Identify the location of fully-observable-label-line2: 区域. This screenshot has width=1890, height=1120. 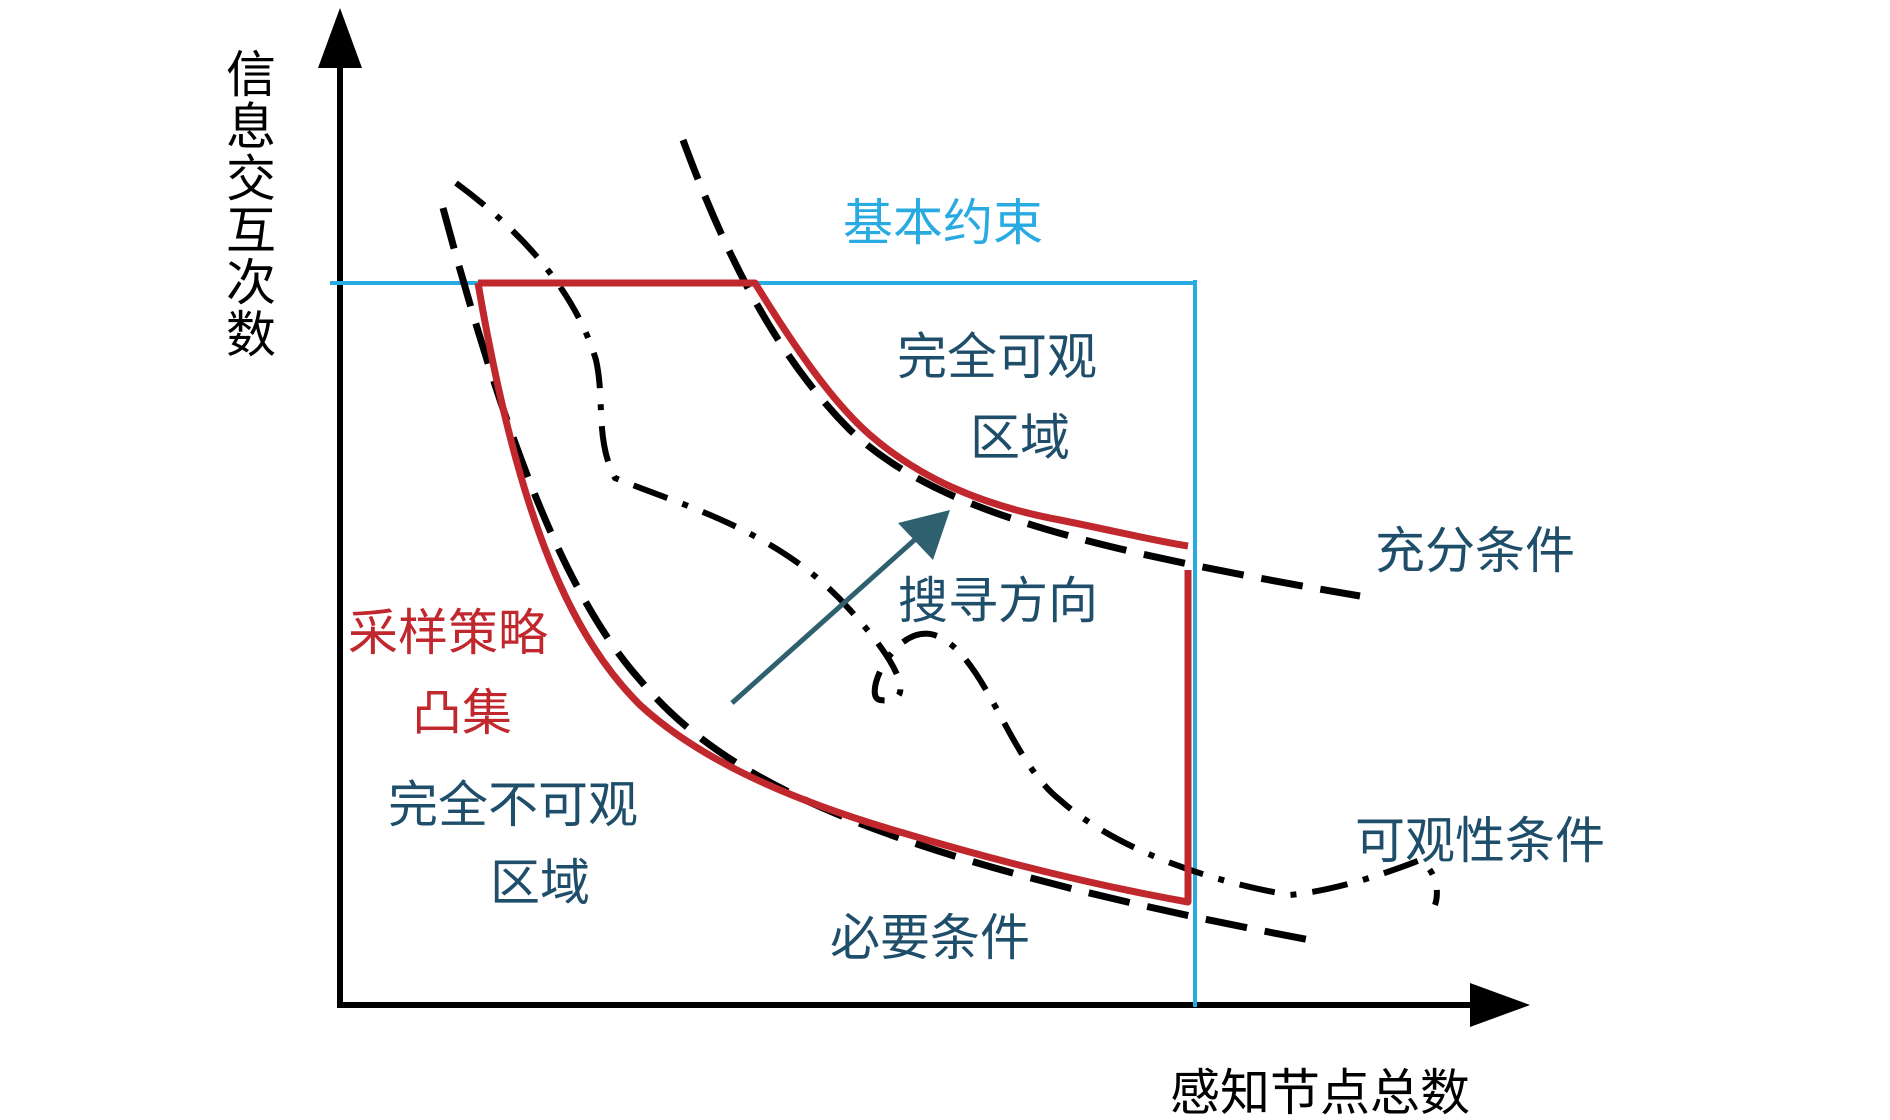
(1020, 438).